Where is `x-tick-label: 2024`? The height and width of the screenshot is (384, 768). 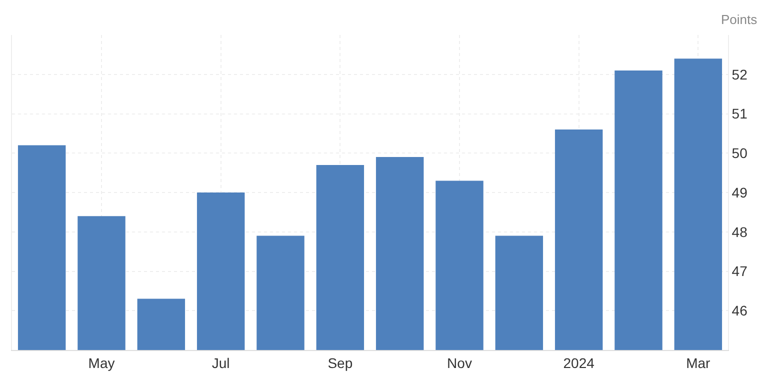 x-tick-label: 2024 is located at coordinates (579, 362).